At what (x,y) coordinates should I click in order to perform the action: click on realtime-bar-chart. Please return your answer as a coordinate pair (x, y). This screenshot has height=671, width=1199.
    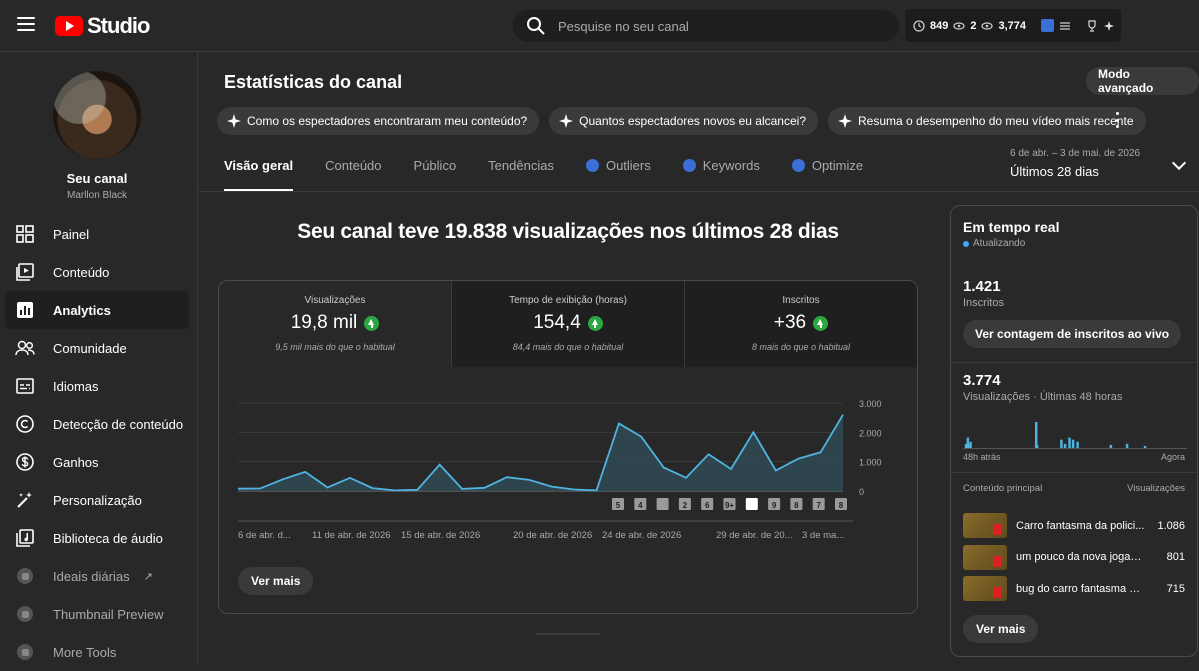
    Looking at the image, I should click on (1076, 434).